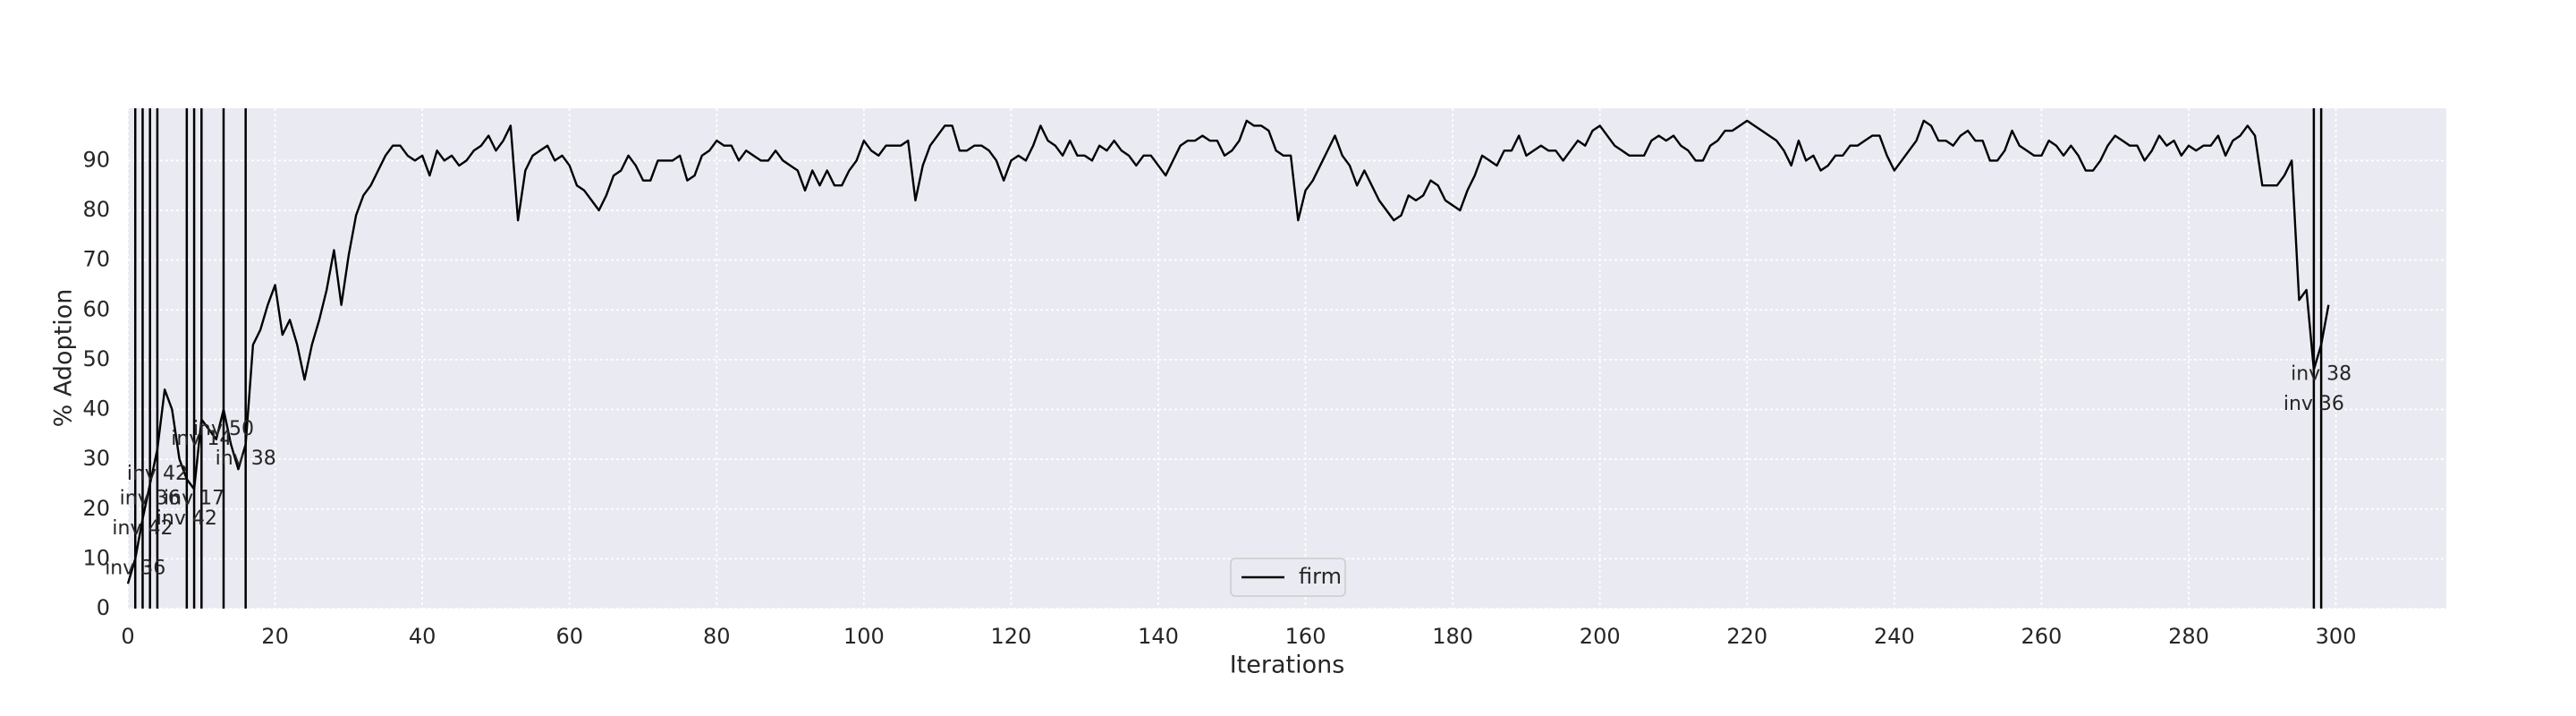 This screenshot has width=2576, height=716. I want to click on x-tick-label: 300, so click(2336, 636).